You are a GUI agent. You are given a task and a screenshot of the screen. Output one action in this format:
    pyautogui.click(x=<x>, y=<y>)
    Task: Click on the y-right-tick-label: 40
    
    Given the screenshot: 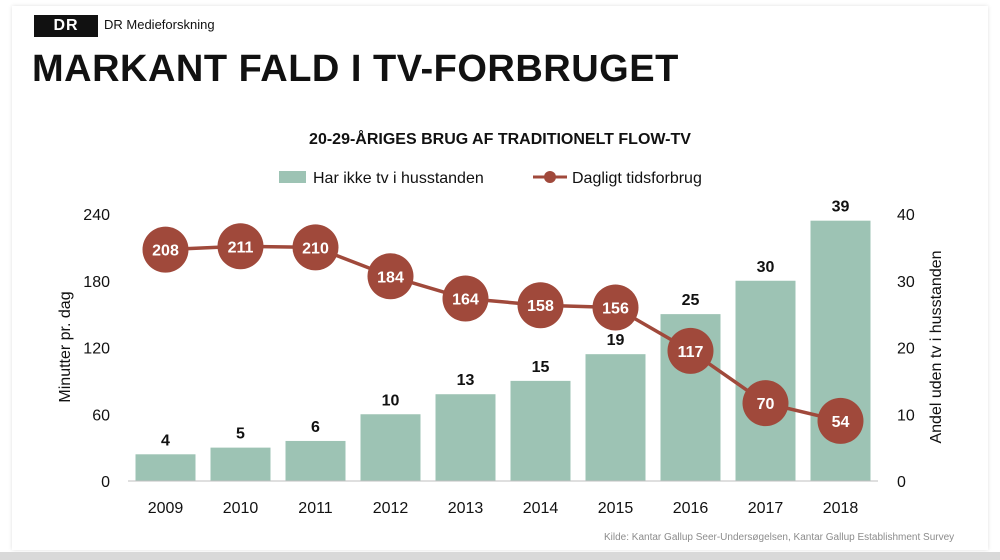 What is the action you would take?
    pyautogui.click(x=906, y=215)
    